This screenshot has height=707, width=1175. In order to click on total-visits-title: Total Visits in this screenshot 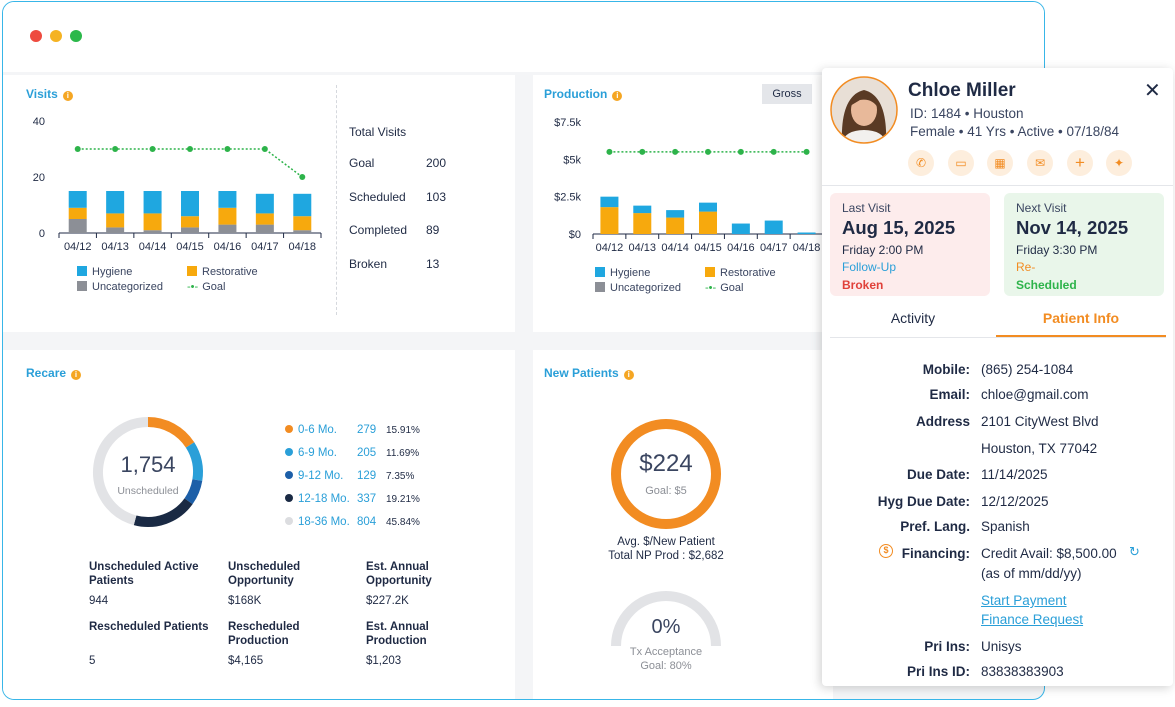, I will do `click(378, 132)`.